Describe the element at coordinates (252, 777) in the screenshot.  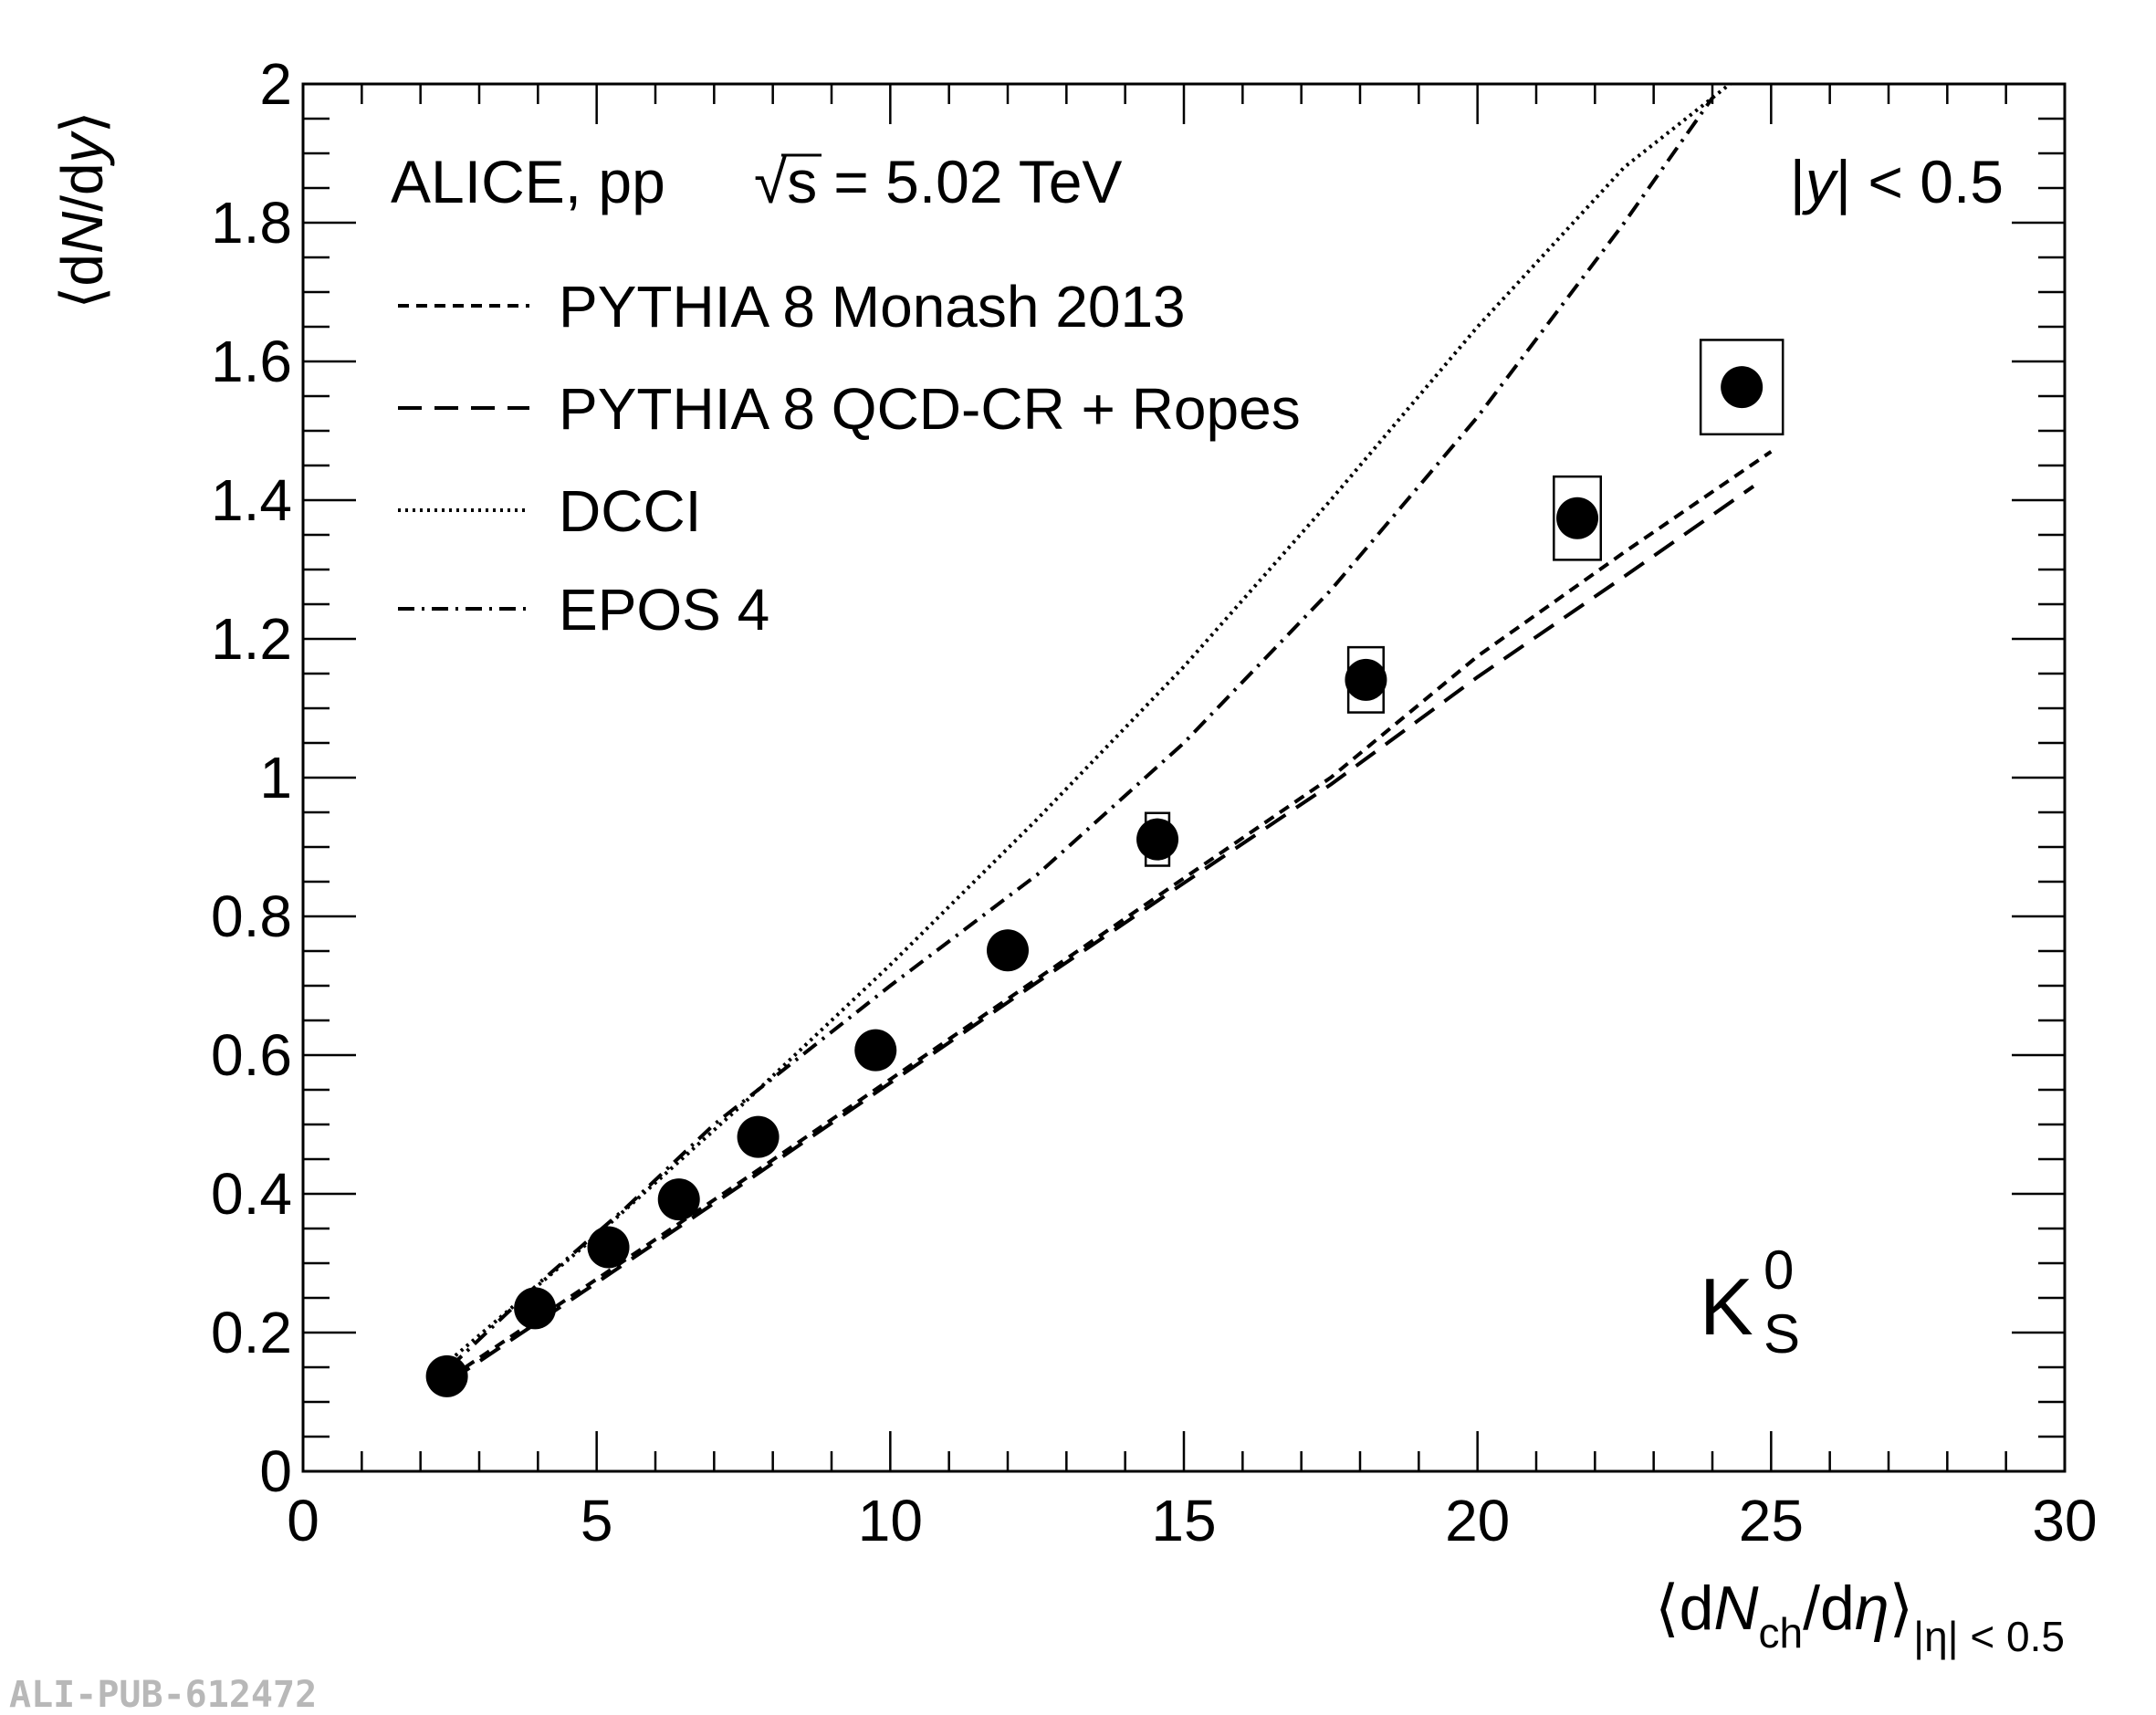
I see `y-tick-labels: 0 0.2 0.4 0.6 0.8 1 1.2 1.4 1.6 1.8 2` at that location.